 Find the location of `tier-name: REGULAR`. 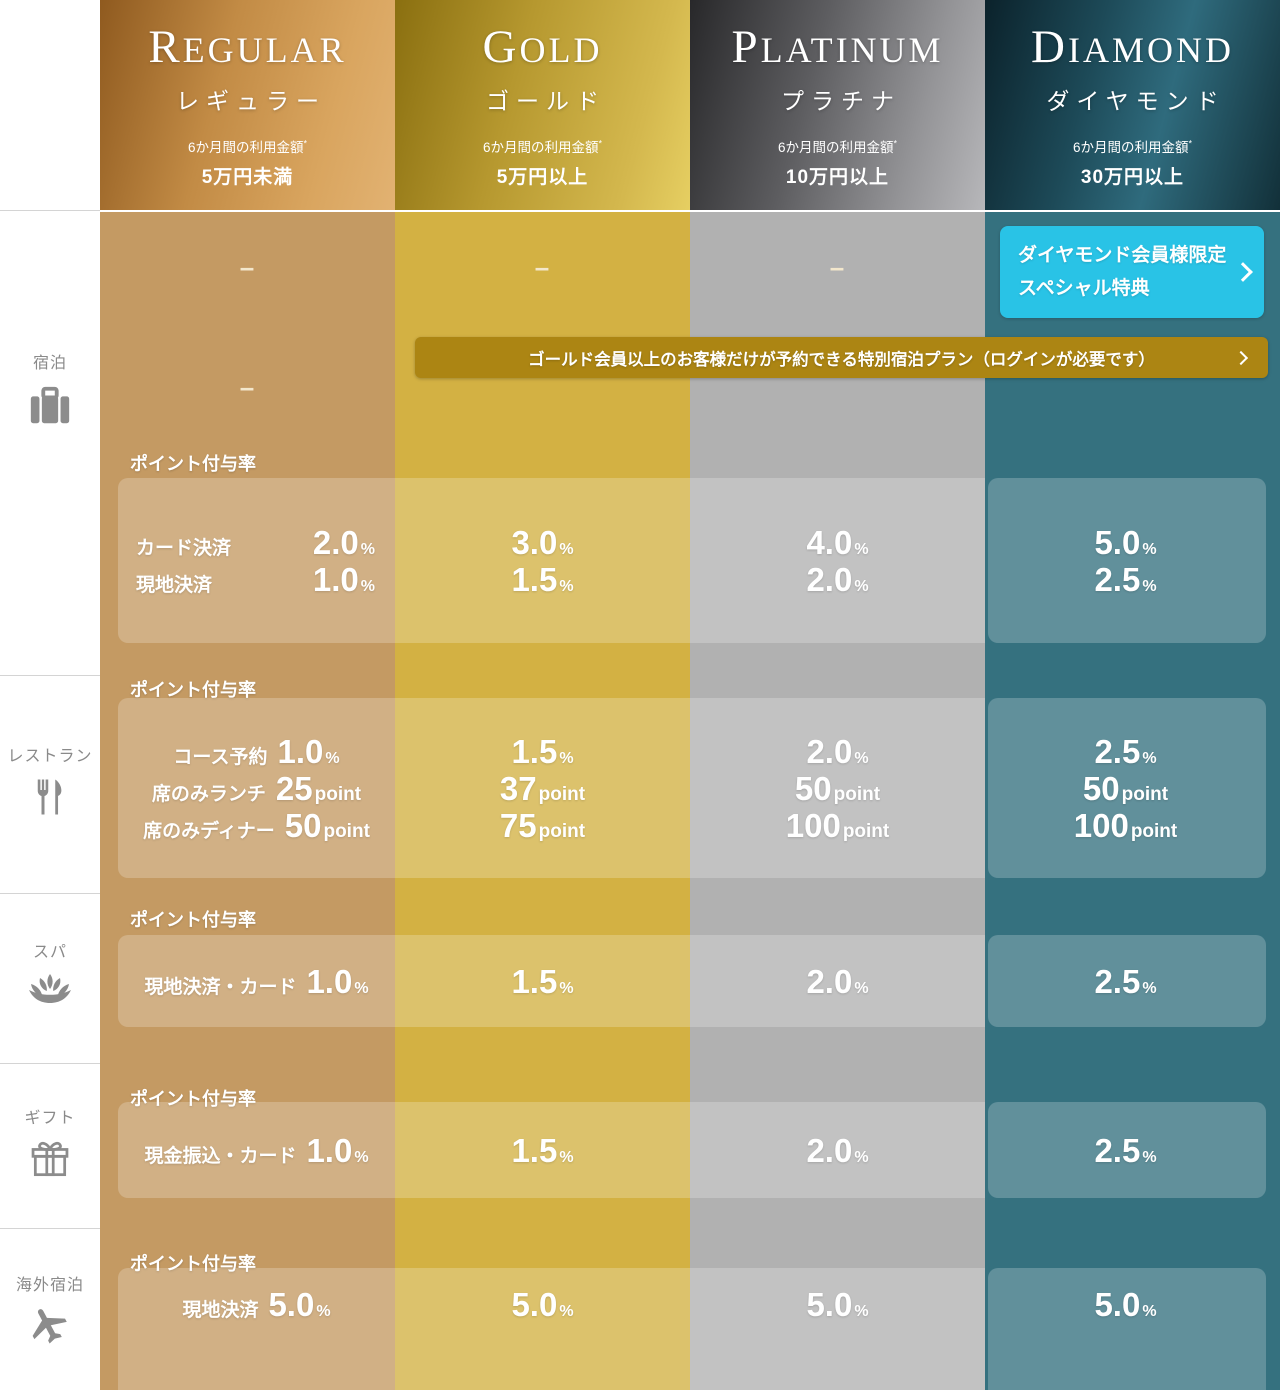

tier-name: REGULAR is located at coordinates (247, 47).